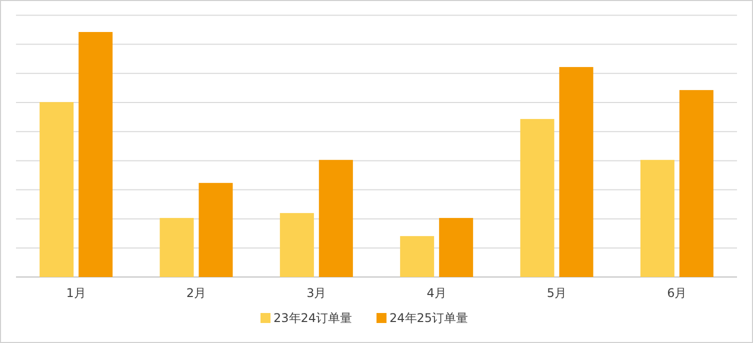 This screenshot has width=753, height=343. Describe the element at coordinates (316, 293) in the screenshot. I see `x-tick-label: 3月` at that location.